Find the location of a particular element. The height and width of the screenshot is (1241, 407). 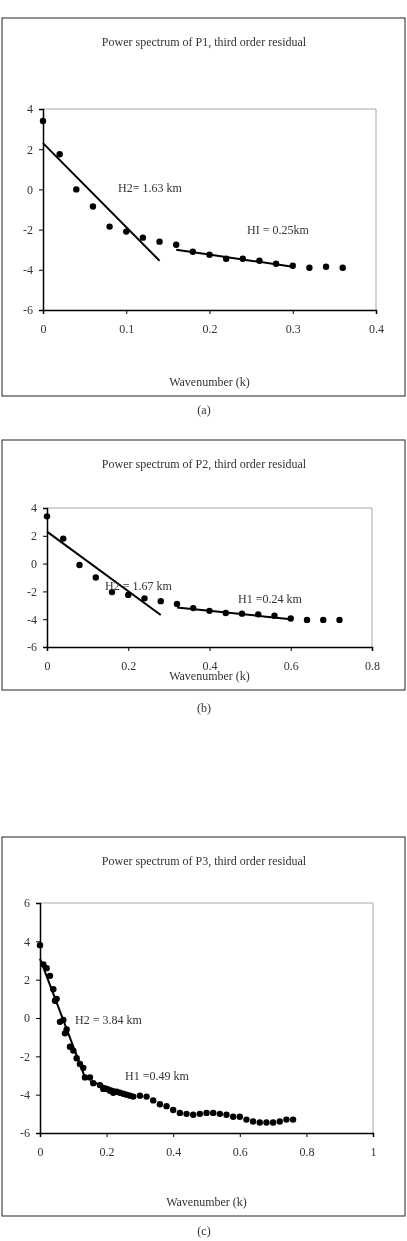

y-tick-label: 6 is located at coordinates (27, 903).